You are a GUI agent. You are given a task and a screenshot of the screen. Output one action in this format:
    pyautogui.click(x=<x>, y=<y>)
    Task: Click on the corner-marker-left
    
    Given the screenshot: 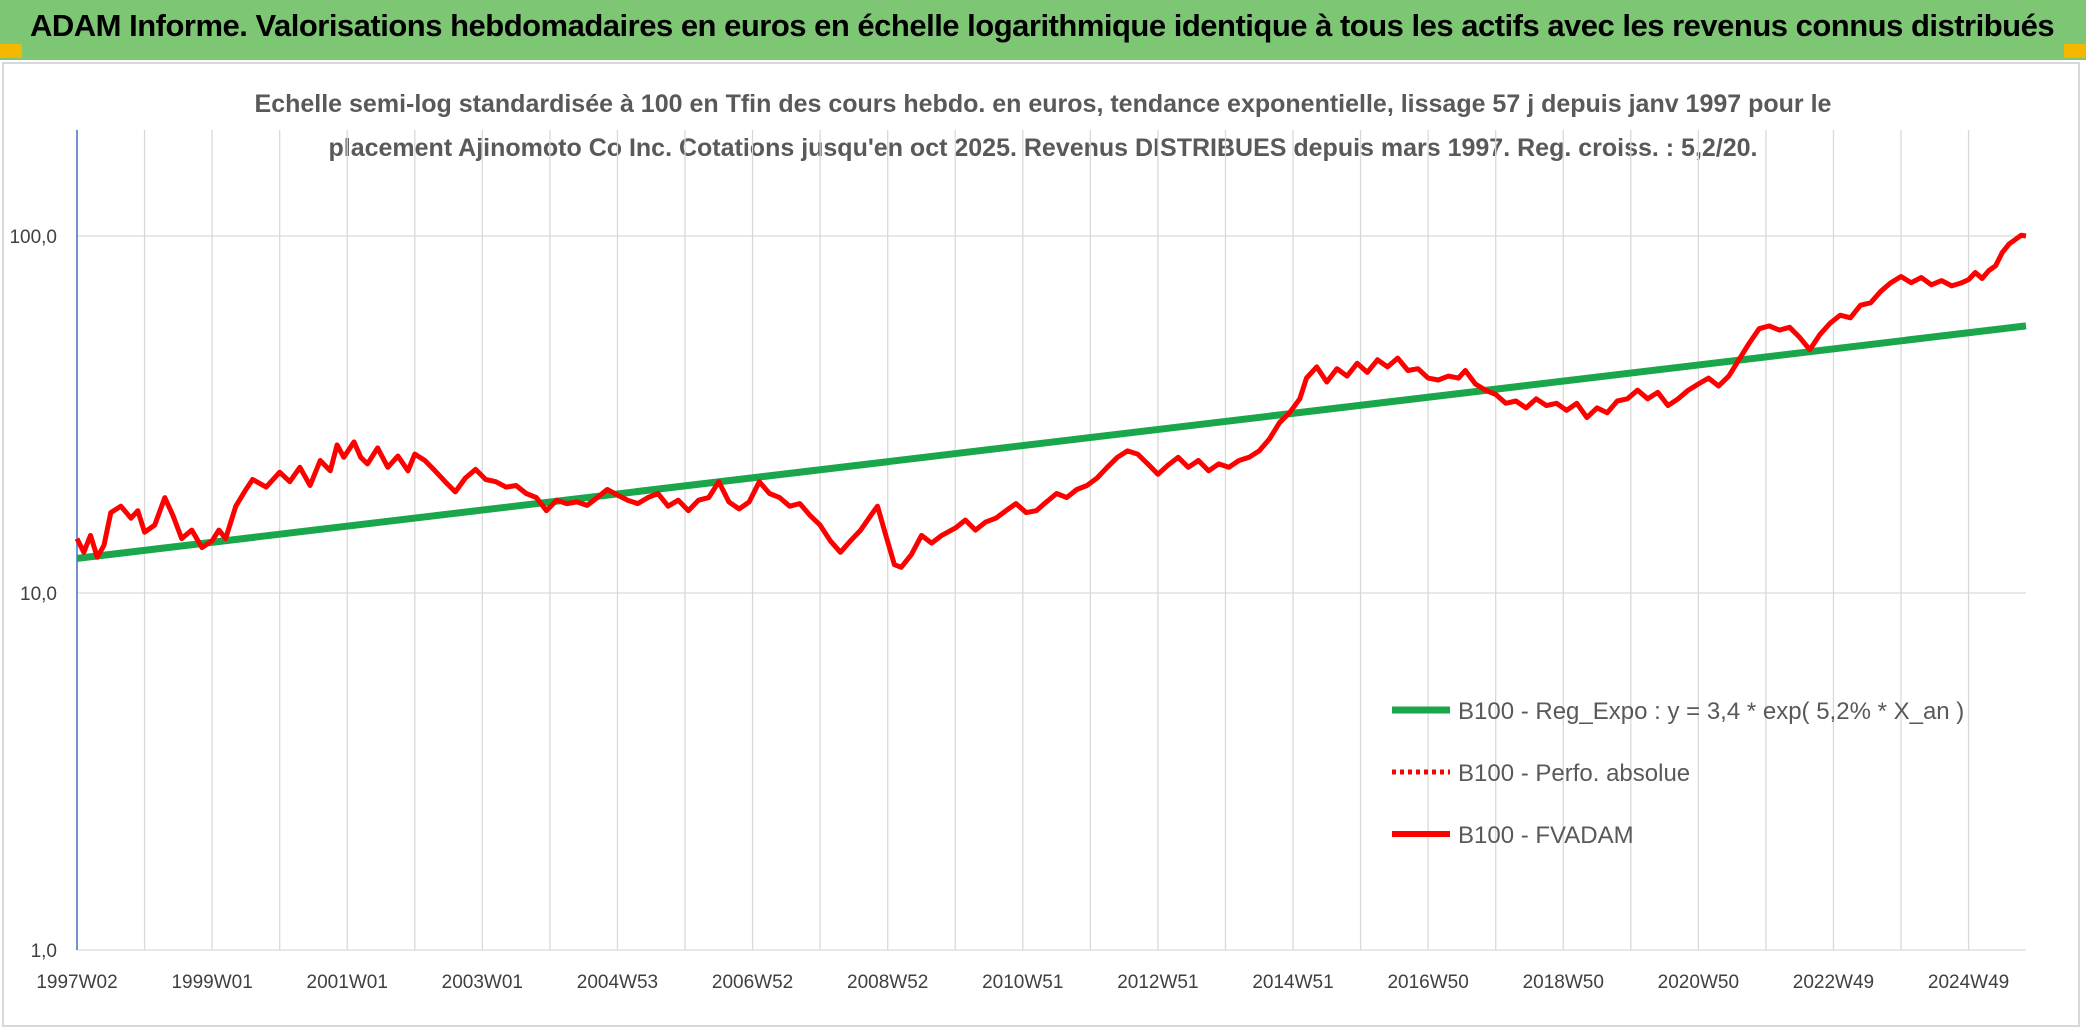 What is the action you would take?
    pyautogui.click(x=11, y=51)
    